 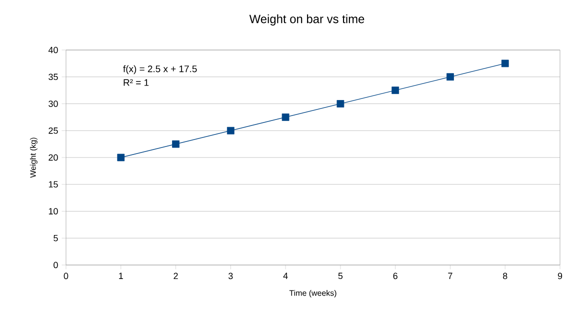 I want to click on chart-title: Weight on bar vs time, so click(x=306, y=20).